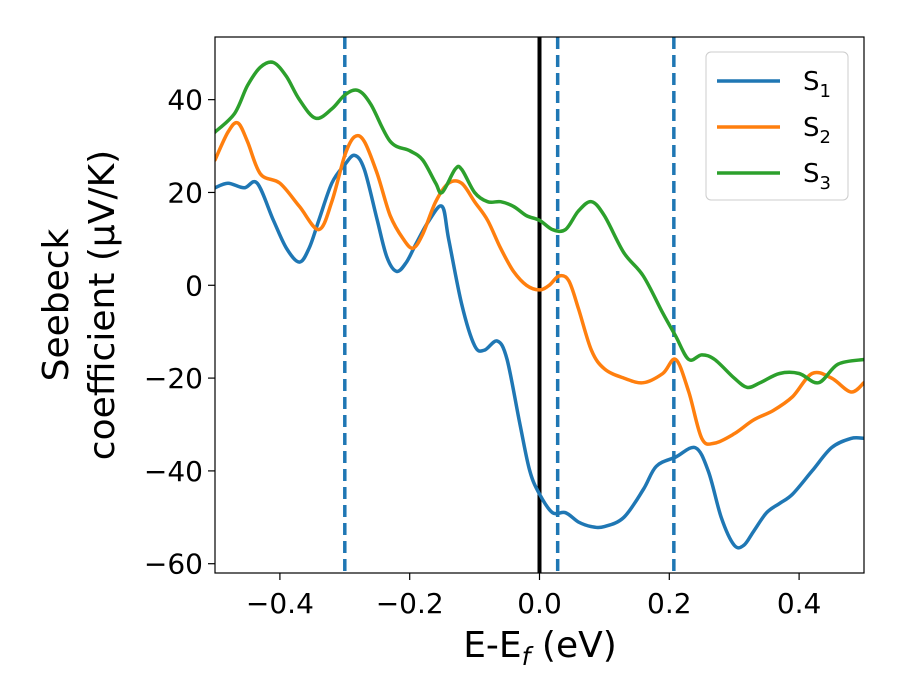 The height and width of the screenshot is (700, 900). Describe the element at coordinates (173, 378) in the screenshot. I see `y-tick-label: −20` at that location.